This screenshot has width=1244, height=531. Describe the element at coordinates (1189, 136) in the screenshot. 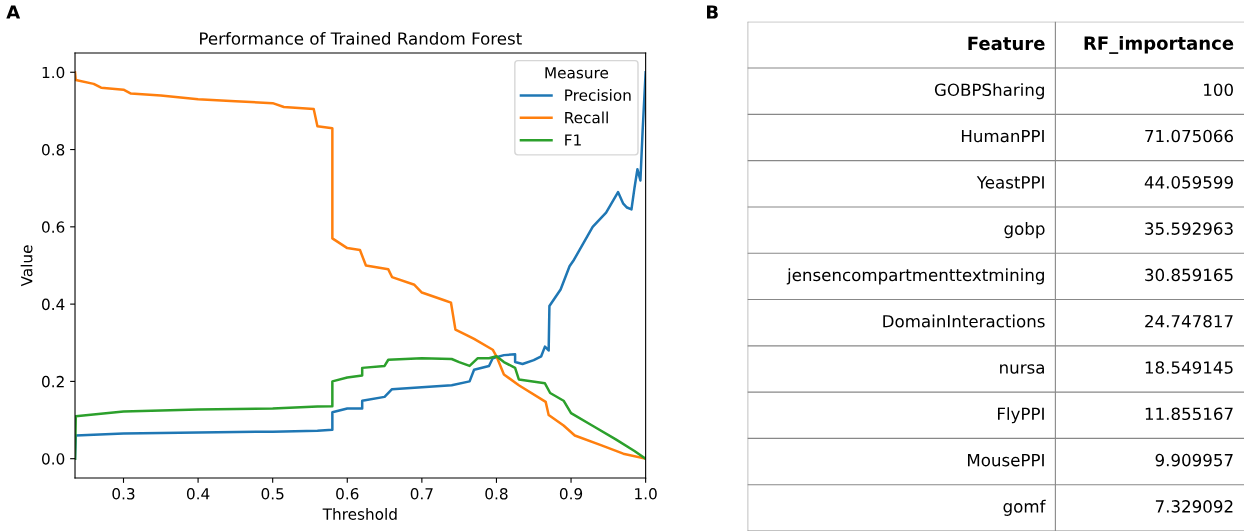

I see `data-label: 71.075066` at that location.